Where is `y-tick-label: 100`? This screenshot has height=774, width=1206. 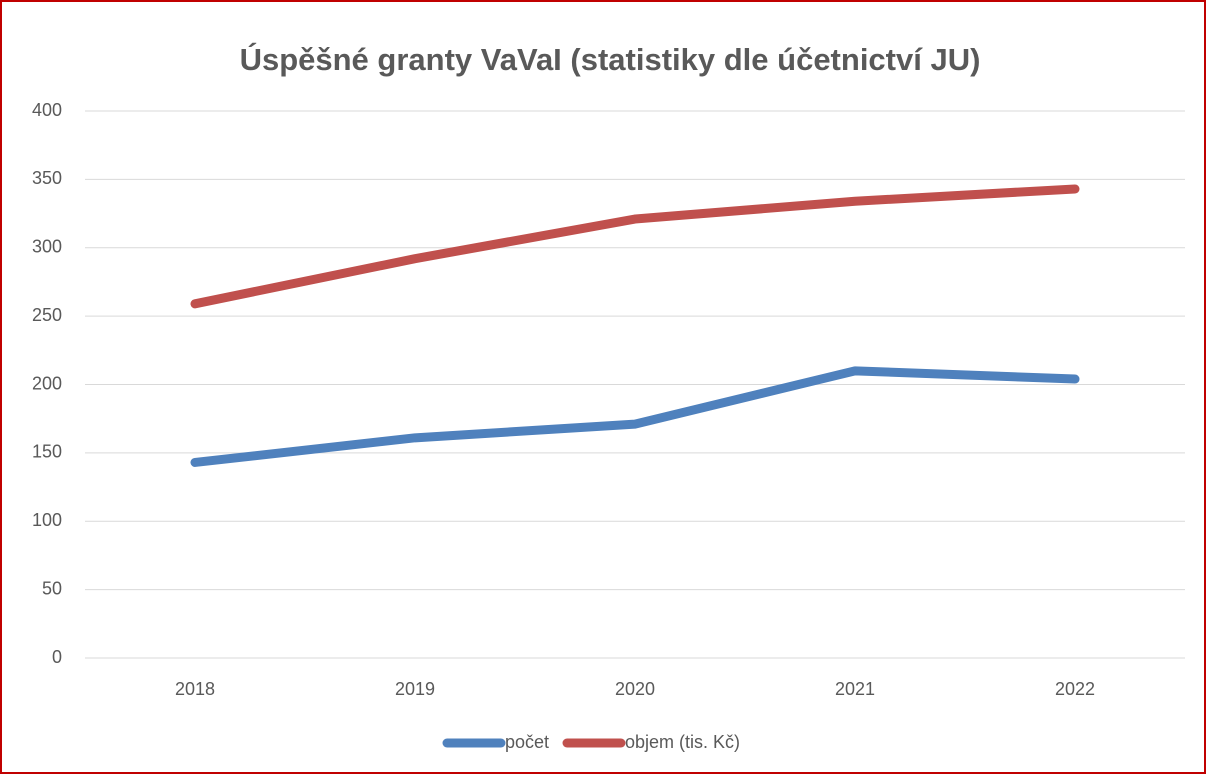 y-tick-label: 100 is located at coordinates (47, 520).